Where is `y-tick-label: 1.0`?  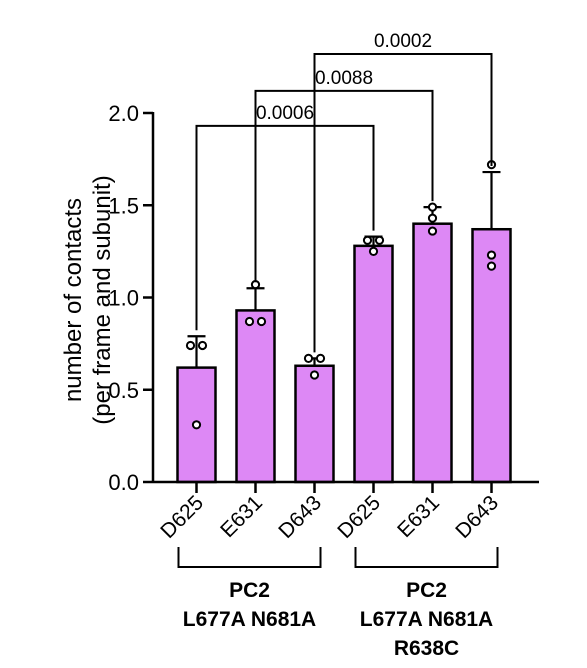
y-tick-label: 1.0 is located at coordinates (123, 298).